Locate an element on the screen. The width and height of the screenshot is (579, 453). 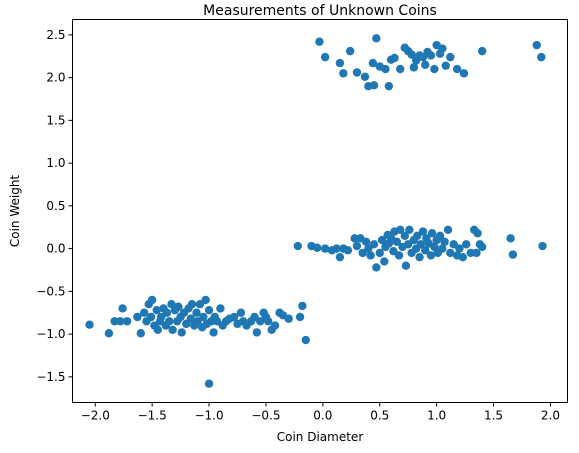
x-axis-label: Coin Diameter is located at coordinates (320, 437).